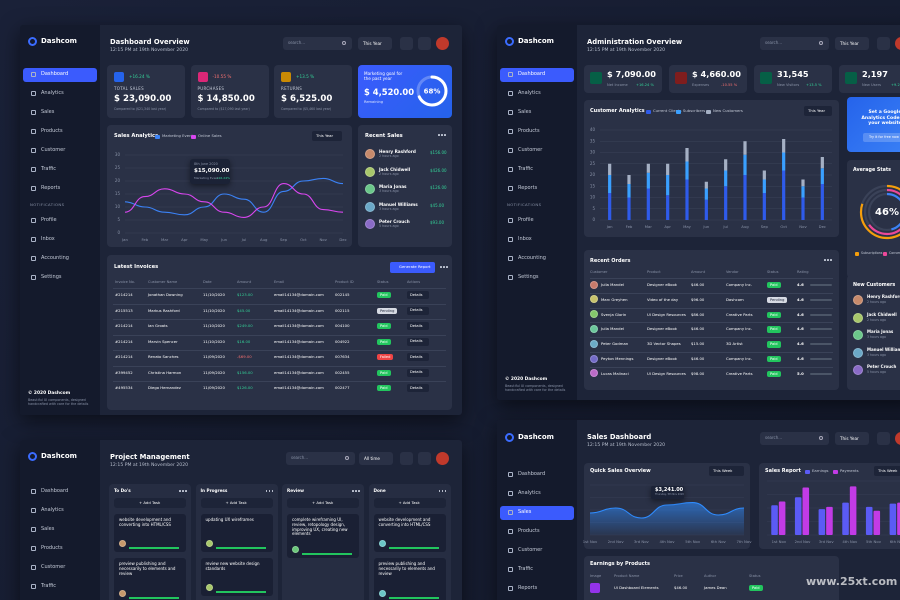 The image size is (900, 600). I want to click on promo-button: Try it for free now, so click(881, 137).